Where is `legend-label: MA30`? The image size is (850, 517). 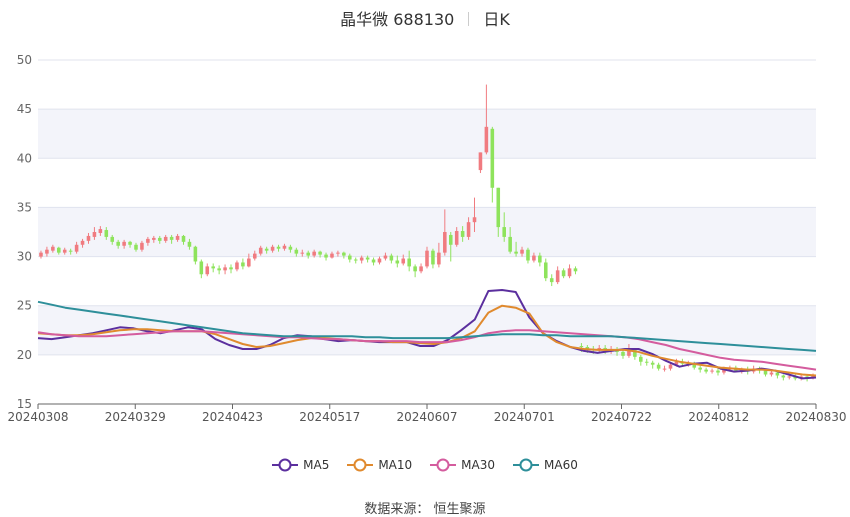
legend-label: MA30 is located at coordinates (478, 465).